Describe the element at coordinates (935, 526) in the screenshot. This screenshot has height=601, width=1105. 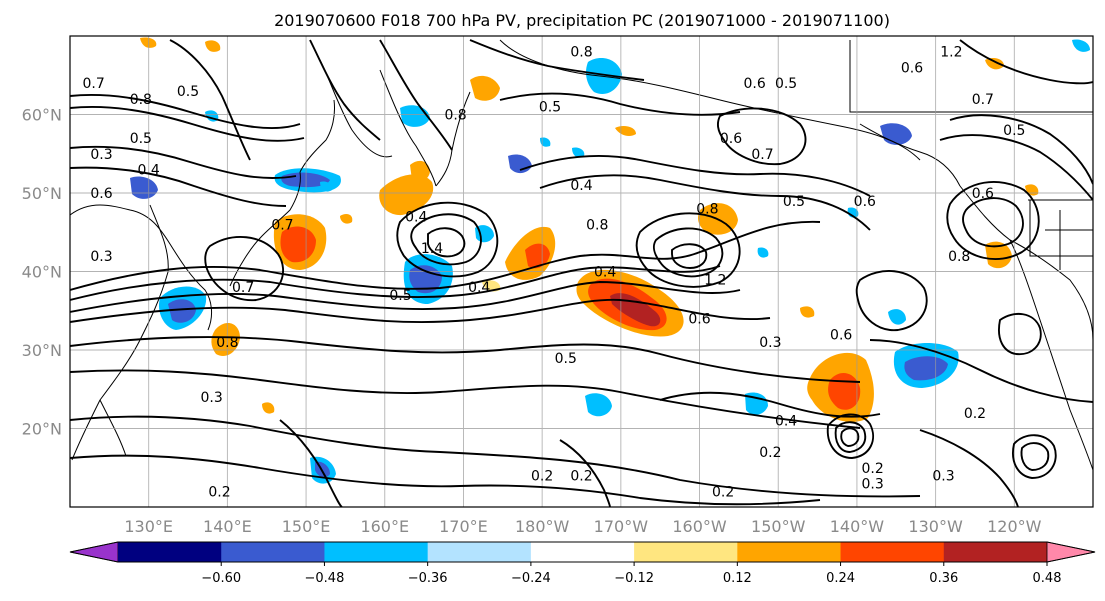
I see `longitude-label: 130°W` at that location.